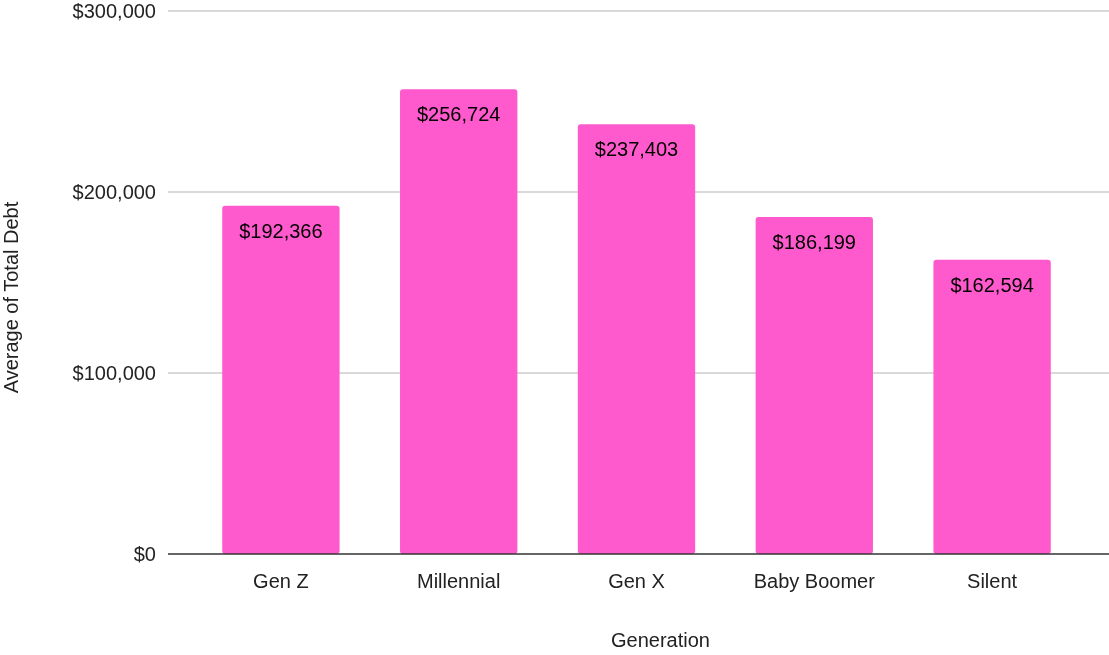 The image size is (1109, 655). What do you see at coordinates (459, 581) in the screenshot?
I see `x-tick-label: Millennial` at bounding box center [459, 581].